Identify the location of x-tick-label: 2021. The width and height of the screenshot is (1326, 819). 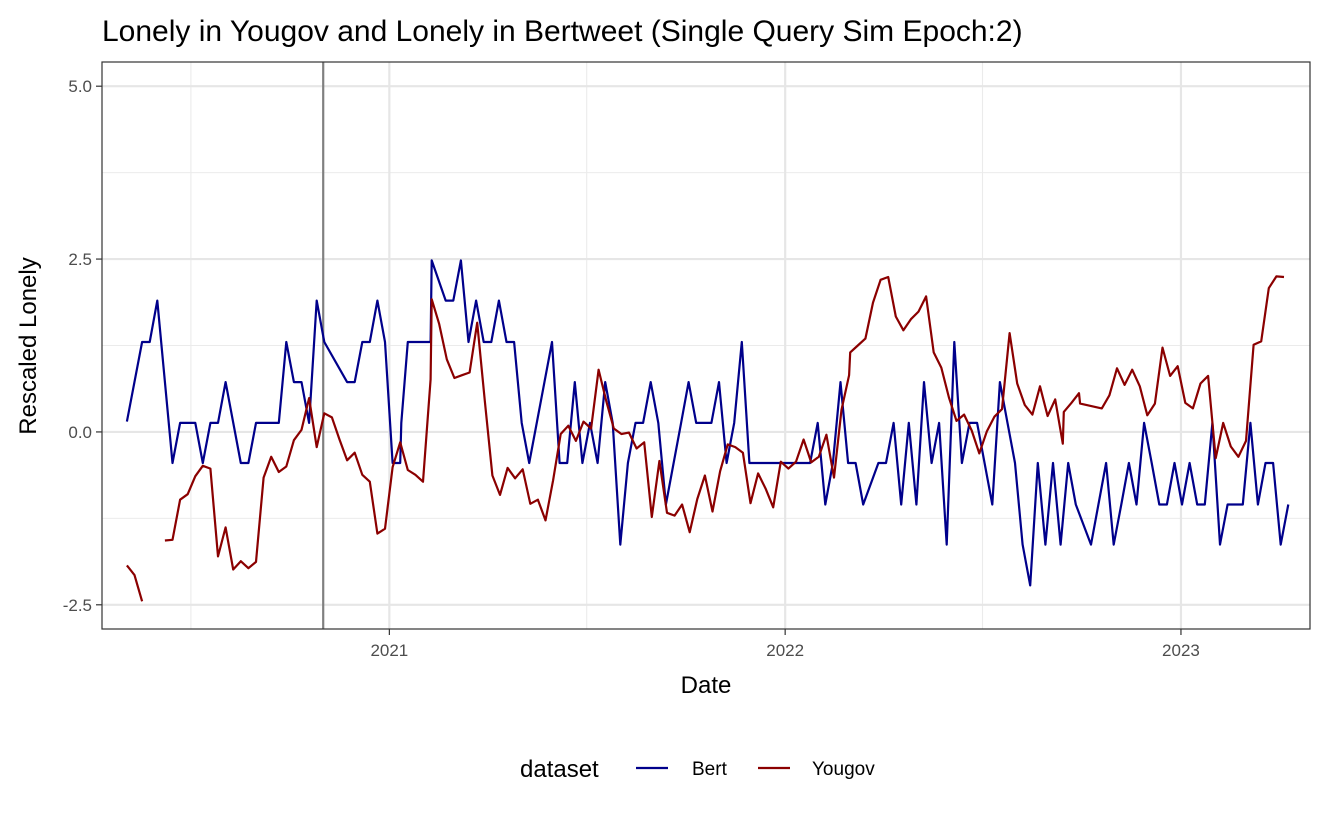
(389, 650).